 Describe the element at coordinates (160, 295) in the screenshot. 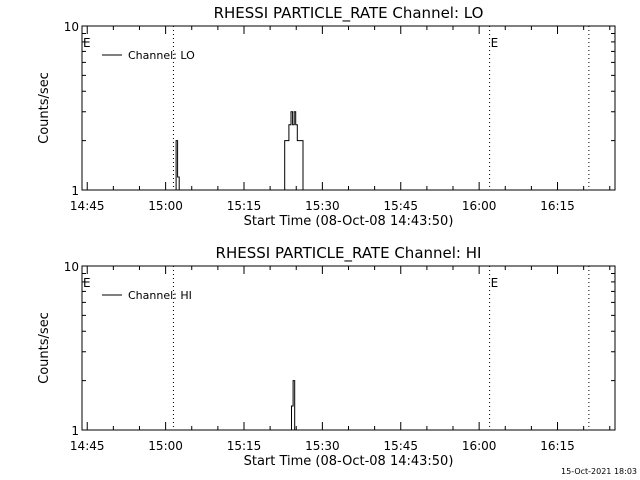

I see `legend-entry: Channel: HI` at that location.